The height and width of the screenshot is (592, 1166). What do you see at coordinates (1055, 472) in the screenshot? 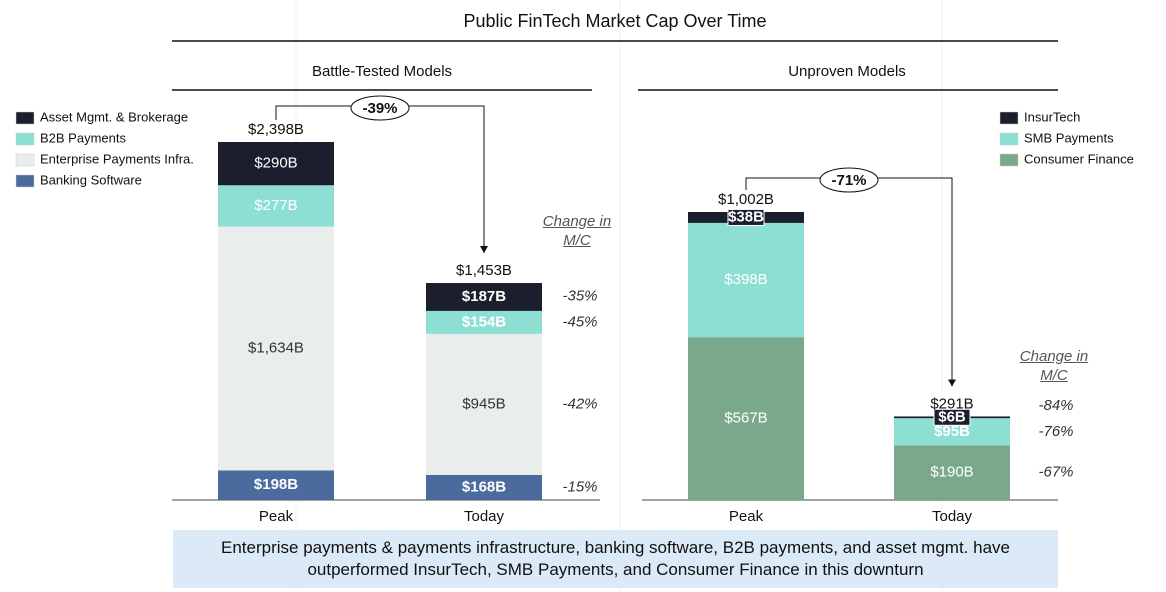
I see `change-label: -67%` at bounding box center [1055, 472].